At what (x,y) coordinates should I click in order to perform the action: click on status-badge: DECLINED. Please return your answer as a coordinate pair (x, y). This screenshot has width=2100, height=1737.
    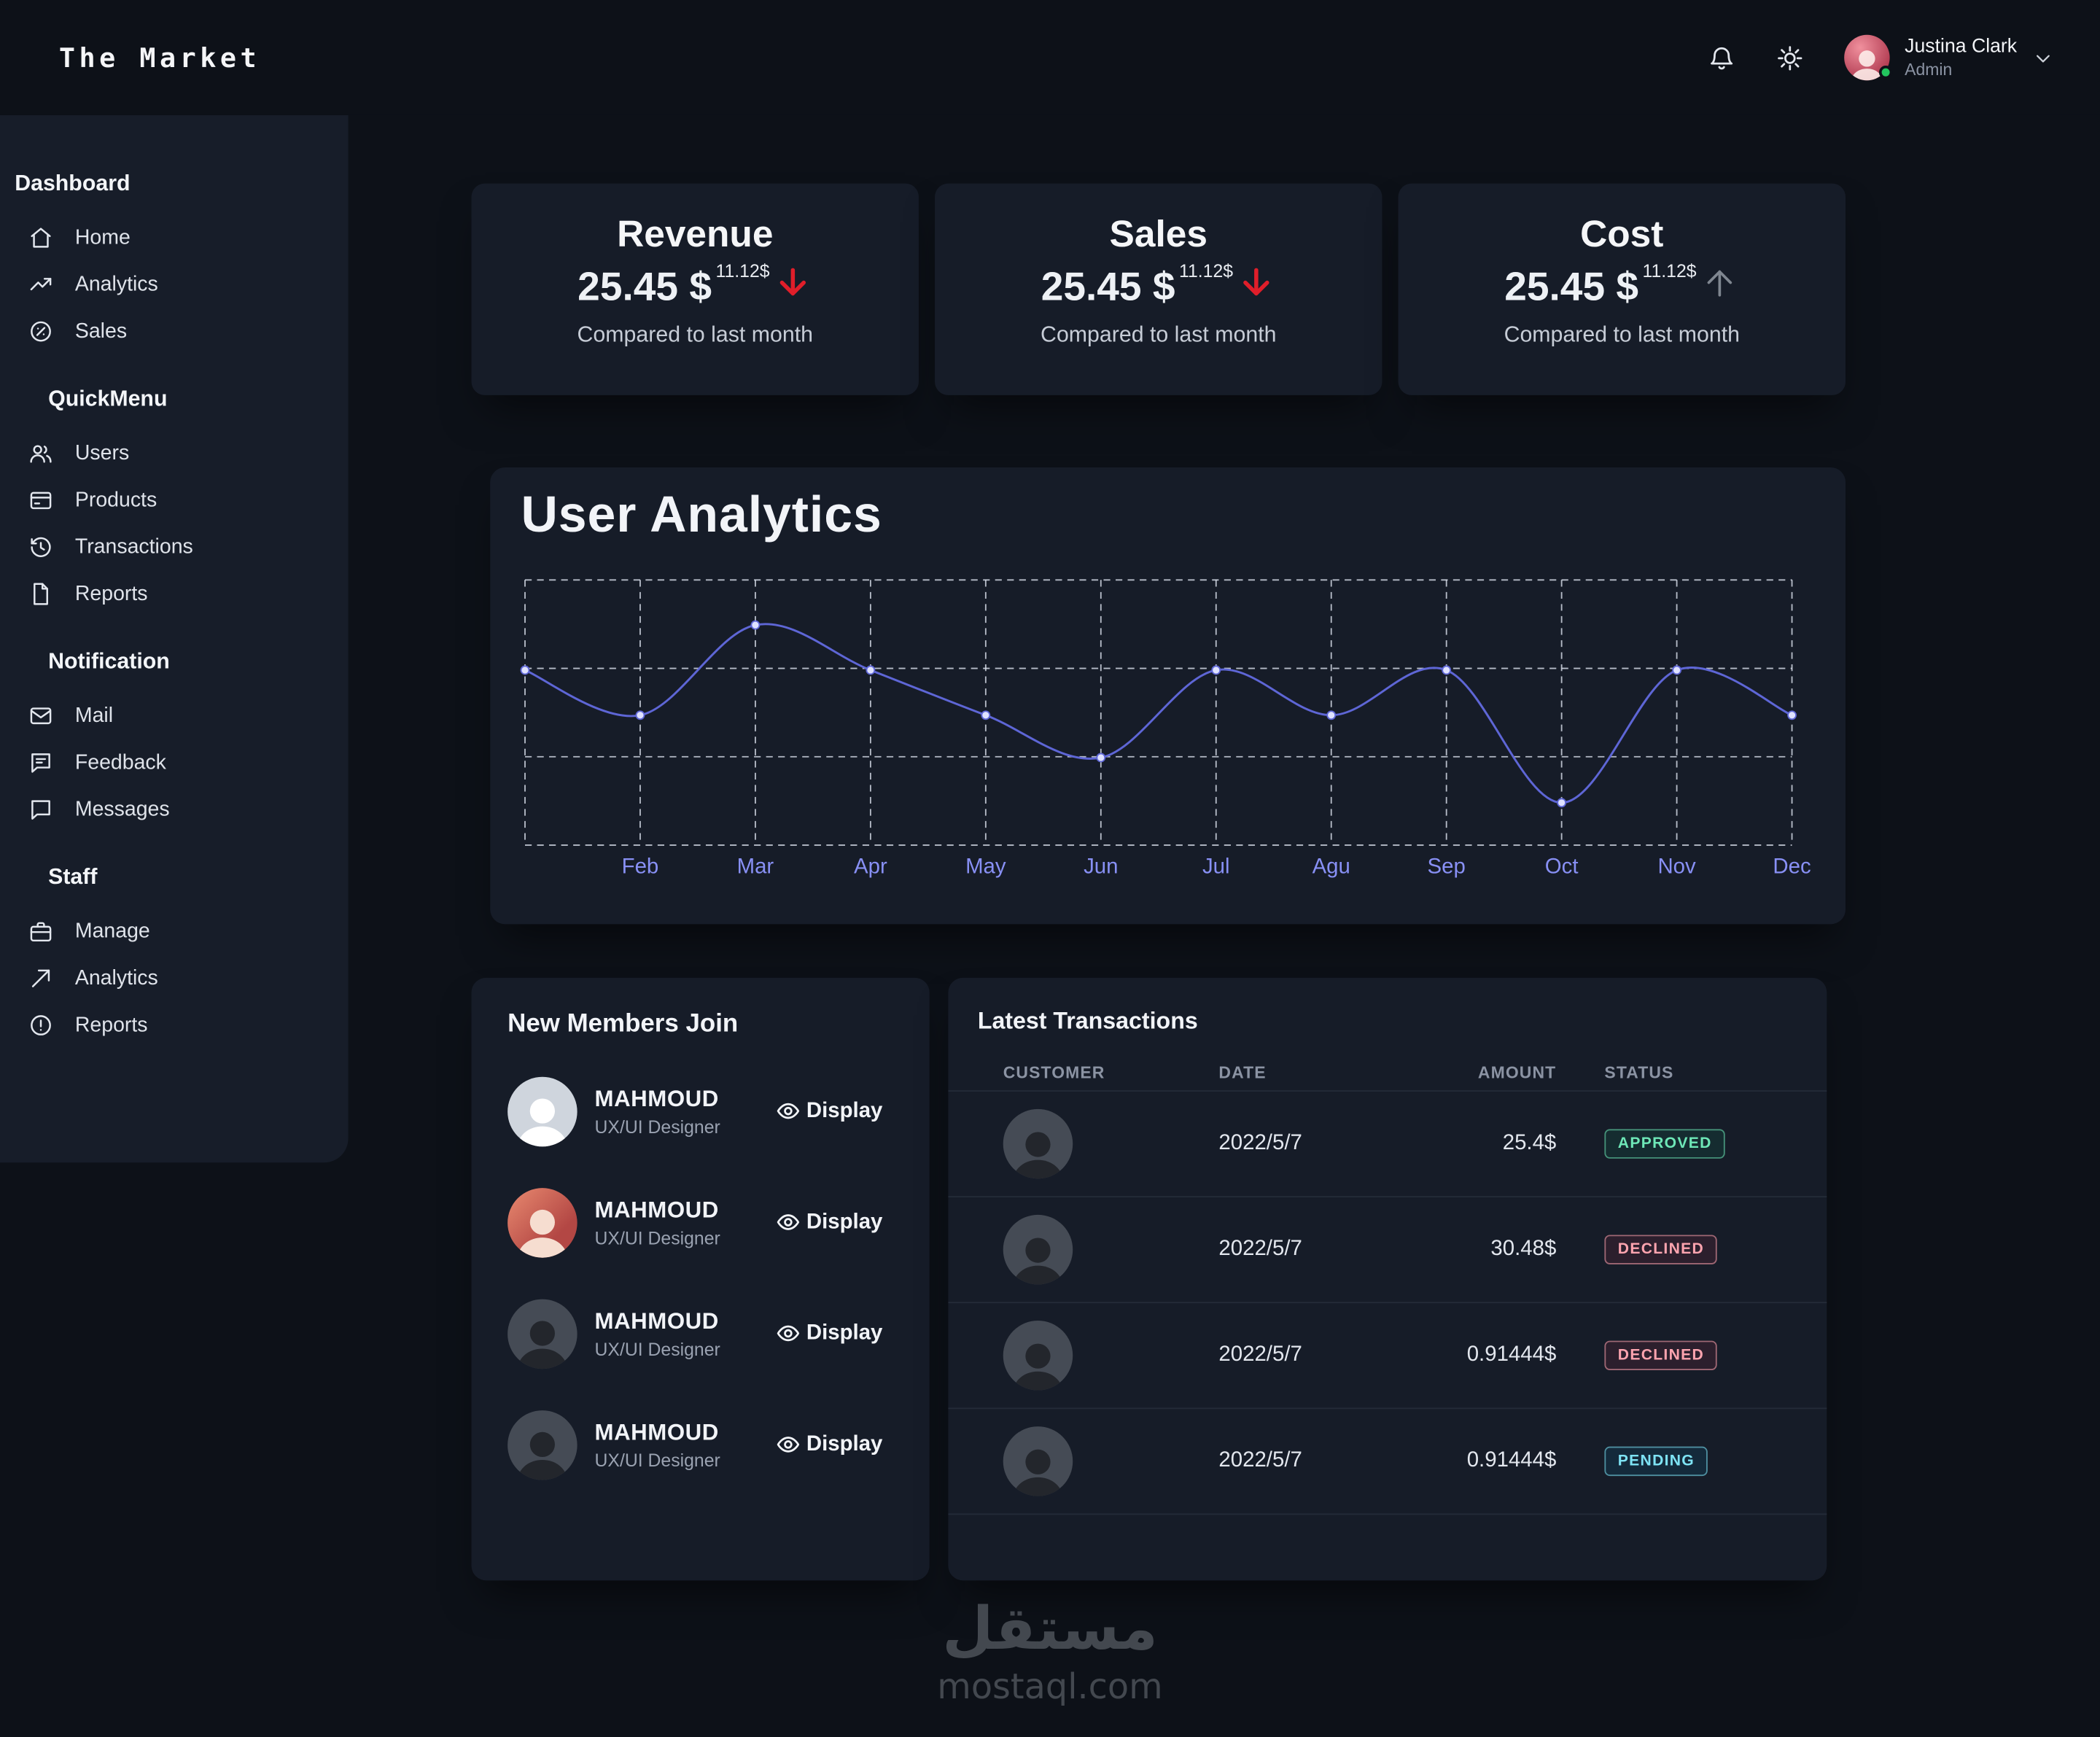
    Looking at the image, I should click on (1661, 1355).